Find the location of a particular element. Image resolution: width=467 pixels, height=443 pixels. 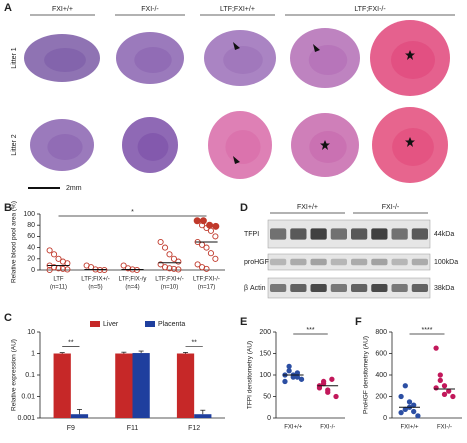

band-label: β Actin is located at coordinates (255, 288).